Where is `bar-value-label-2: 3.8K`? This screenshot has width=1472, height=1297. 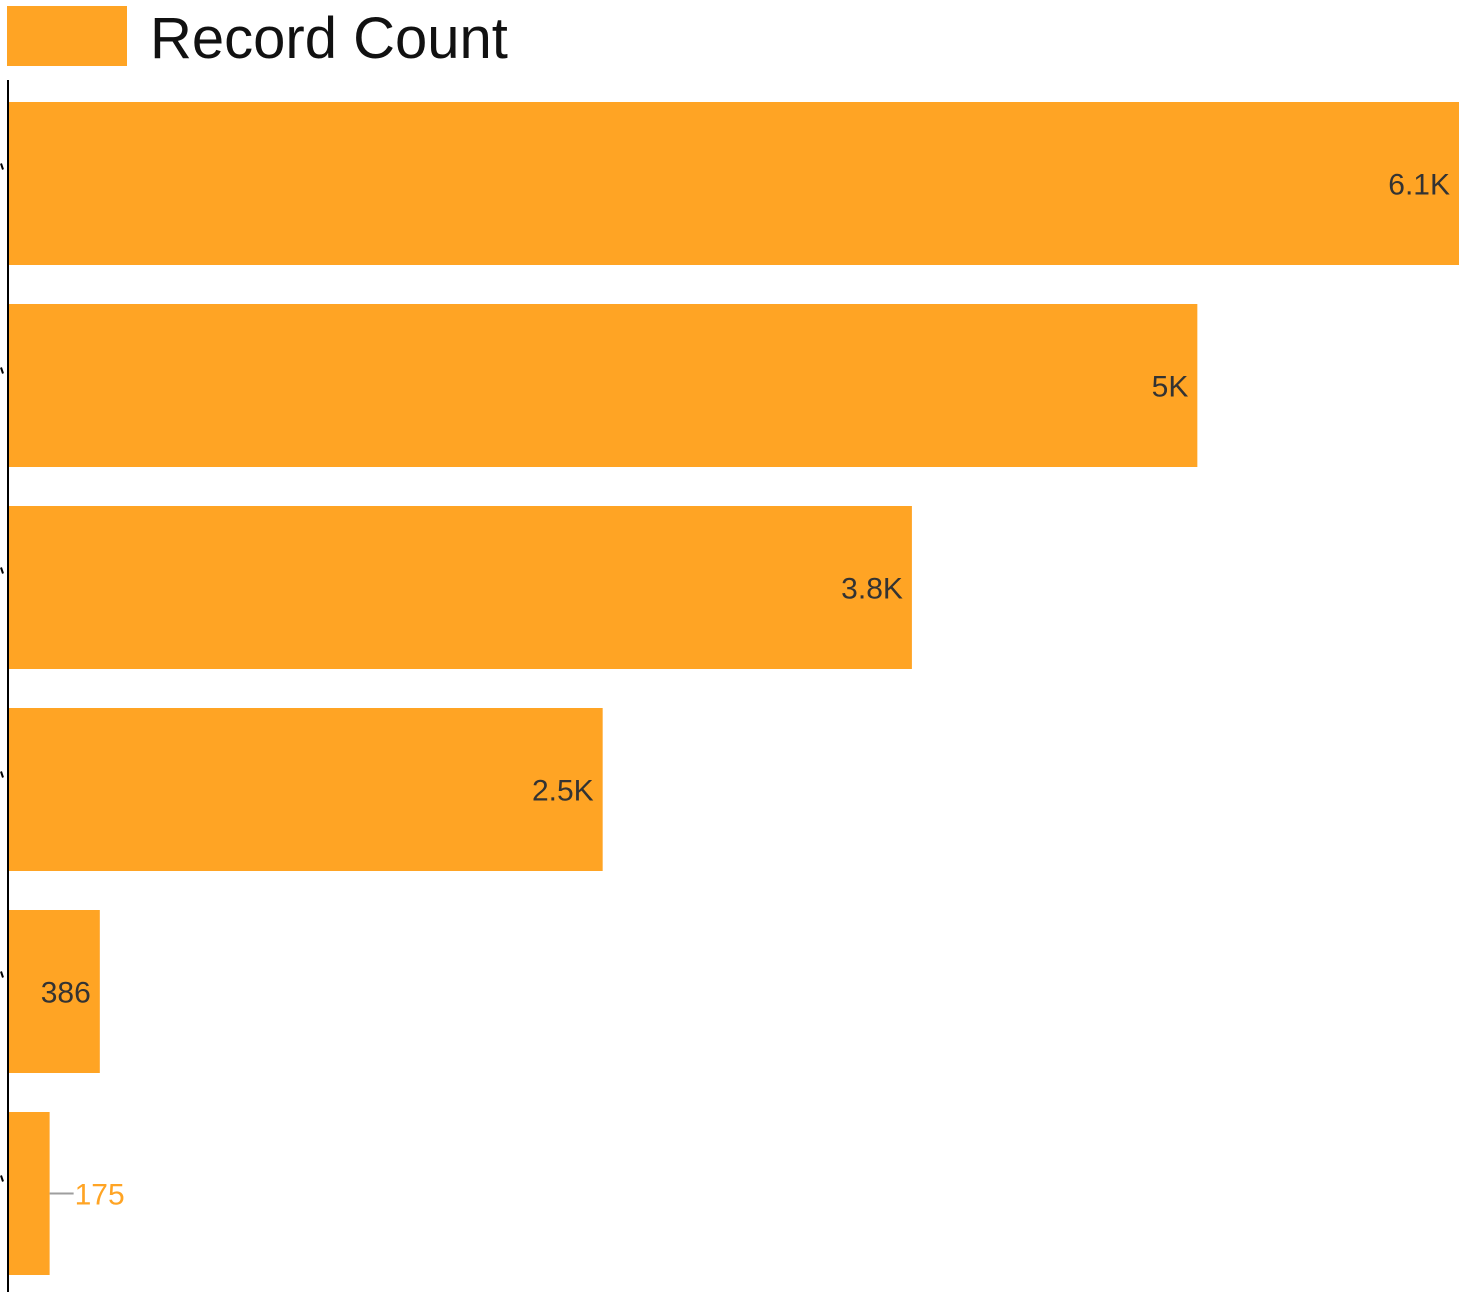
bar-value-label-2: 3.8K is located at coordinates (872, 589).